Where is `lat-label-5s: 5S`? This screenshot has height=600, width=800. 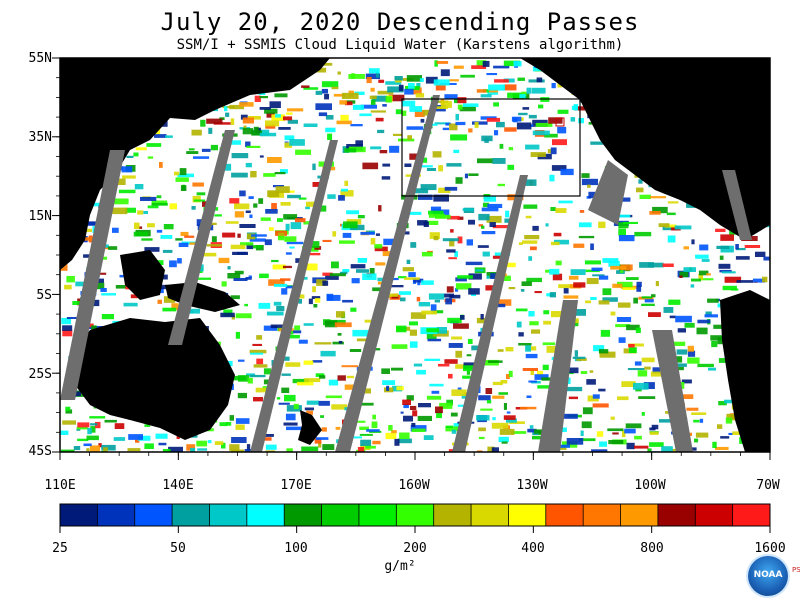 lat-label-5s: 5S is located at coordinates (44, 295).